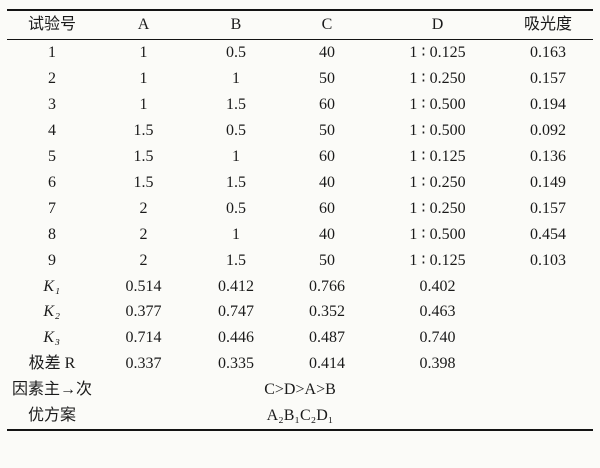 This screenshot has height=468, width=600. I want to click on cell-absorbance: 0.103, so click(548, 260).